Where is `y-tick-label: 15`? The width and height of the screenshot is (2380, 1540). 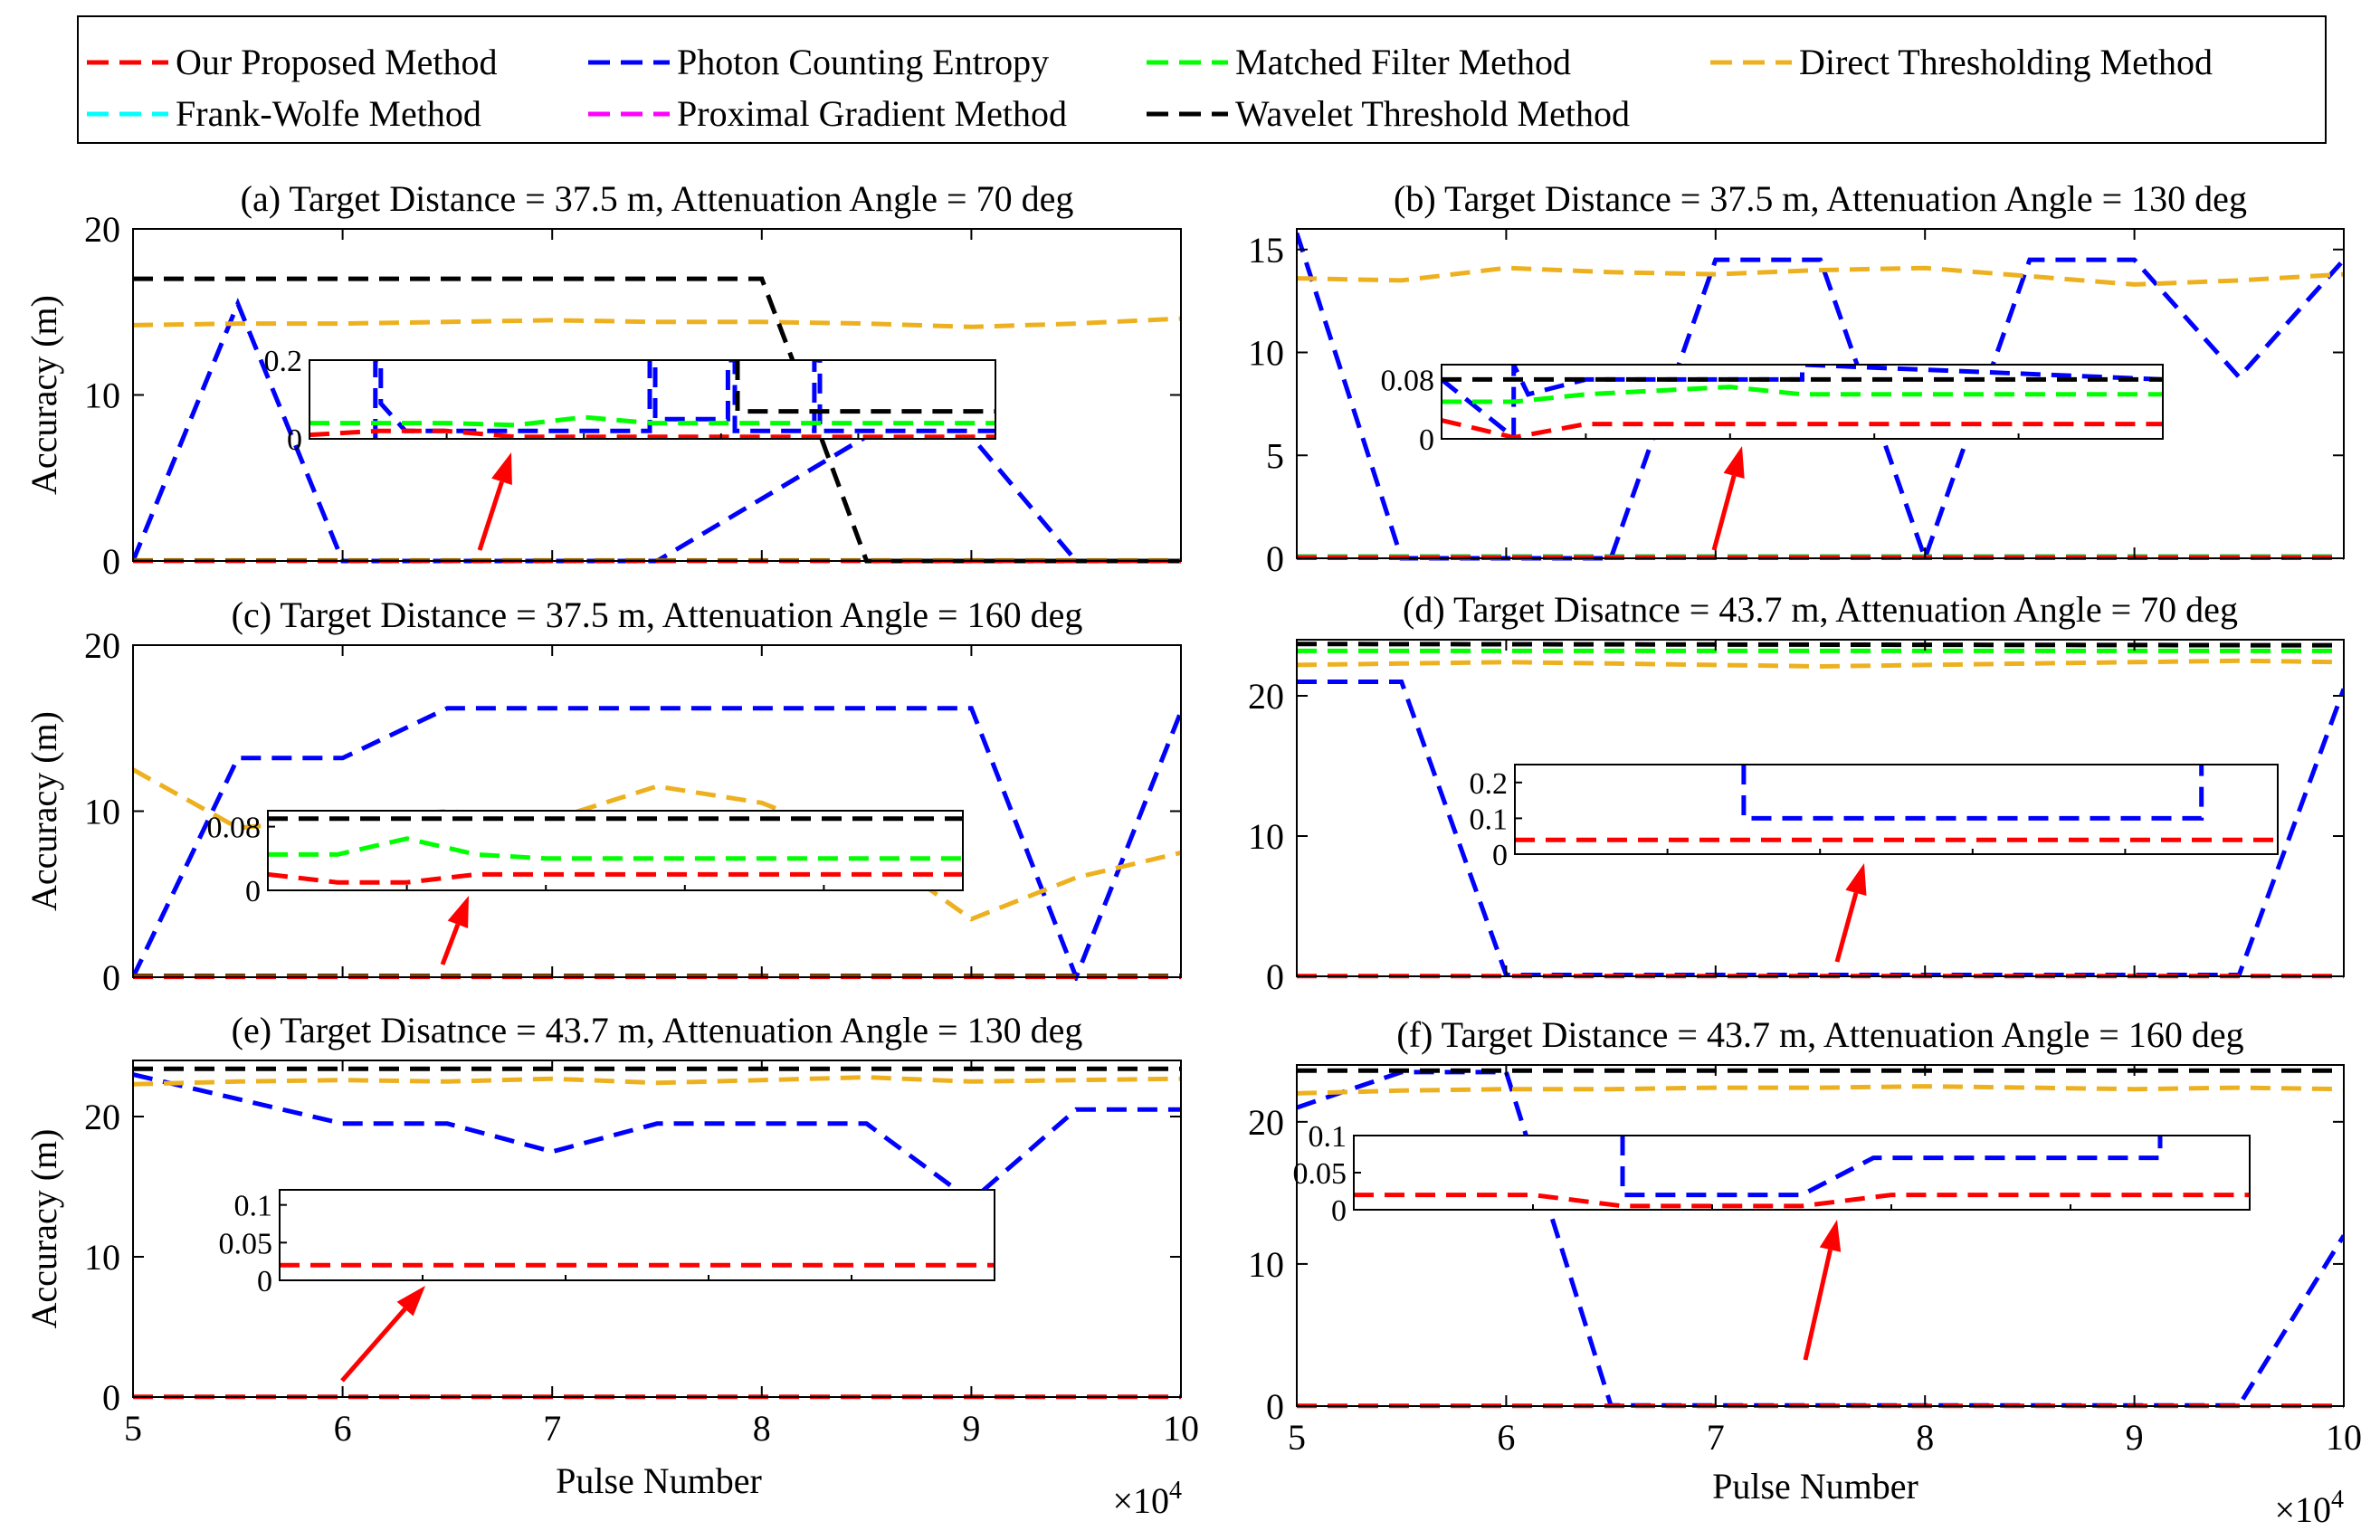 y-tick-label: 15 is located at coordinates (1266, 251).